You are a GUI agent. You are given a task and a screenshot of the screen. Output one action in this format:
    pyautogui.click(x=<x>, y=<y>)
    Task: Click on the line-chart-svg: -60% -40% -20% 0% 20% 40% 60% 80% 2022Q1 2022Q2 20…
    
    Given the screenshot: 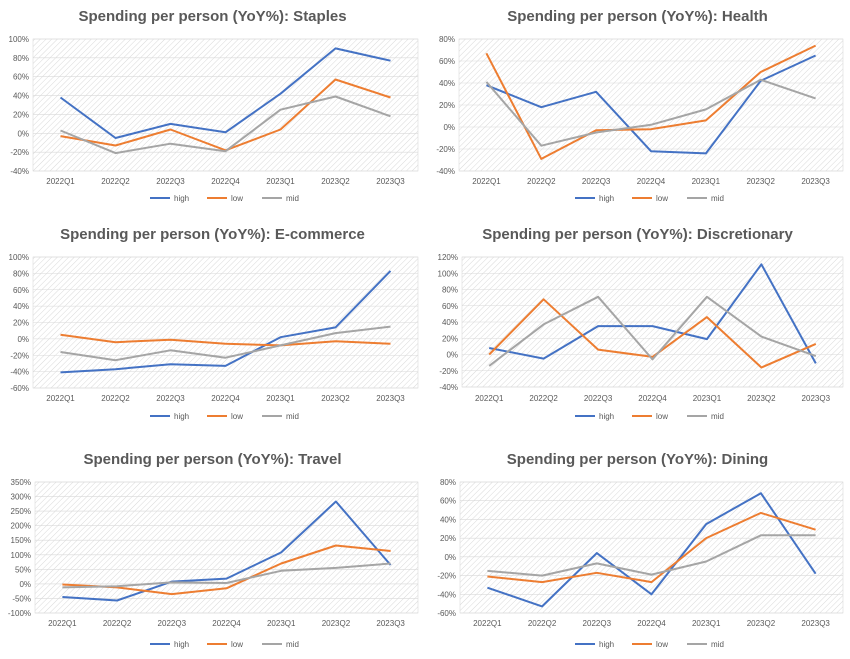 What is the action you would take?
    pyautogui.click(x=640, y=563)
    